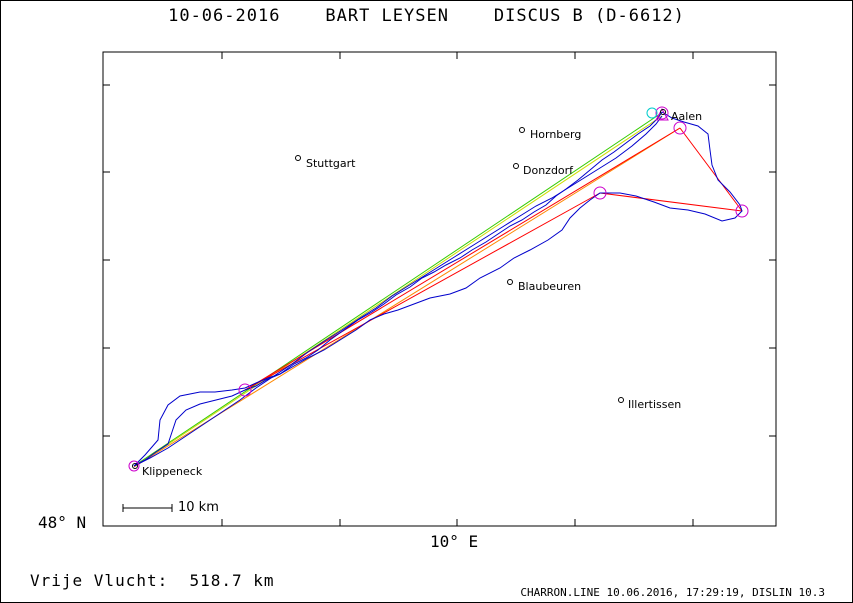 This screenshot has height=603, width=853. Describe the element at coordinates (510, 282) in the screenshot. I see `blaubeuren-marker` at that location.